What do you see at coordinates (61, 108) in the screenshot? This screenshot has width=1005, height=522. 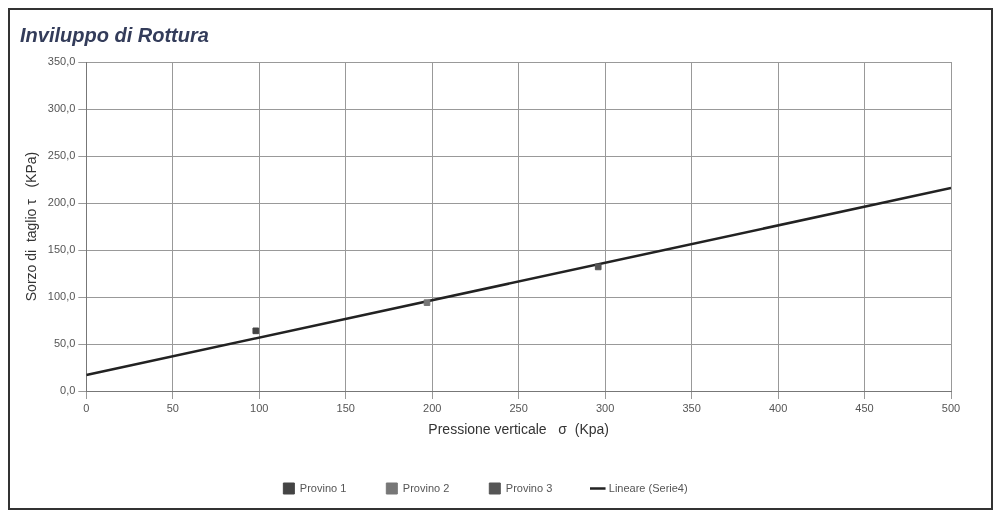 I see `y-tick-label: 300,0` at bounding box center [61, 108].